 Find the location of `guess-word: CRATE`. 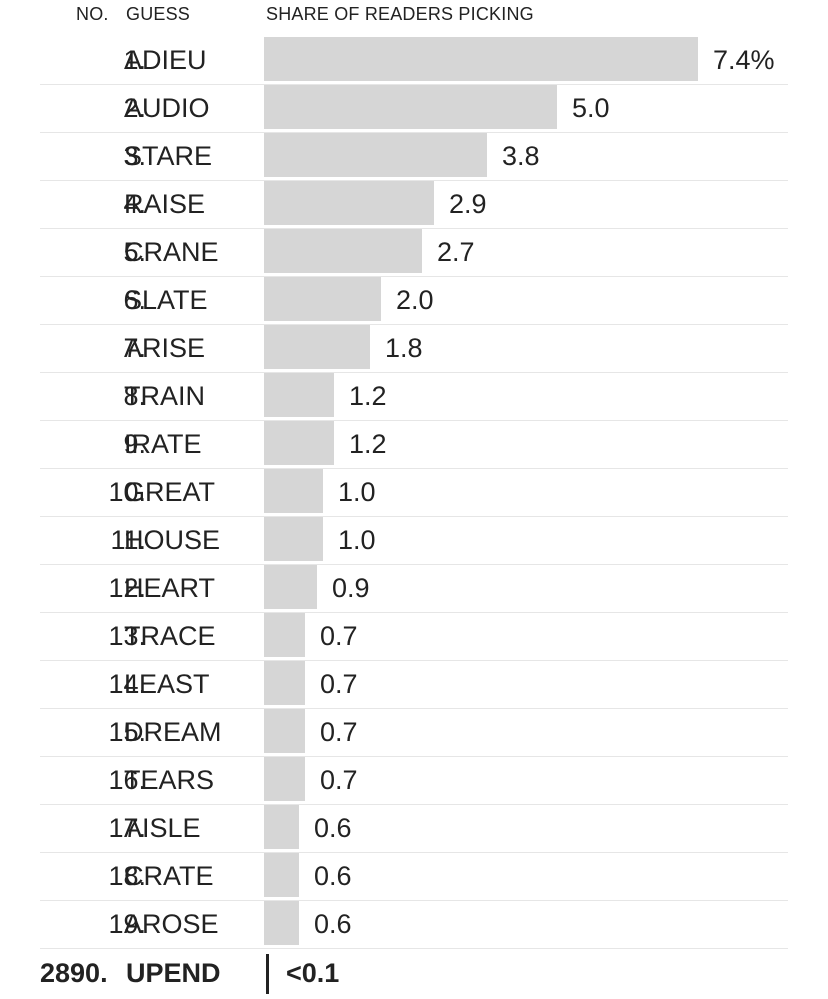

guess-word: CRATE is located at coordinates (169, 876).